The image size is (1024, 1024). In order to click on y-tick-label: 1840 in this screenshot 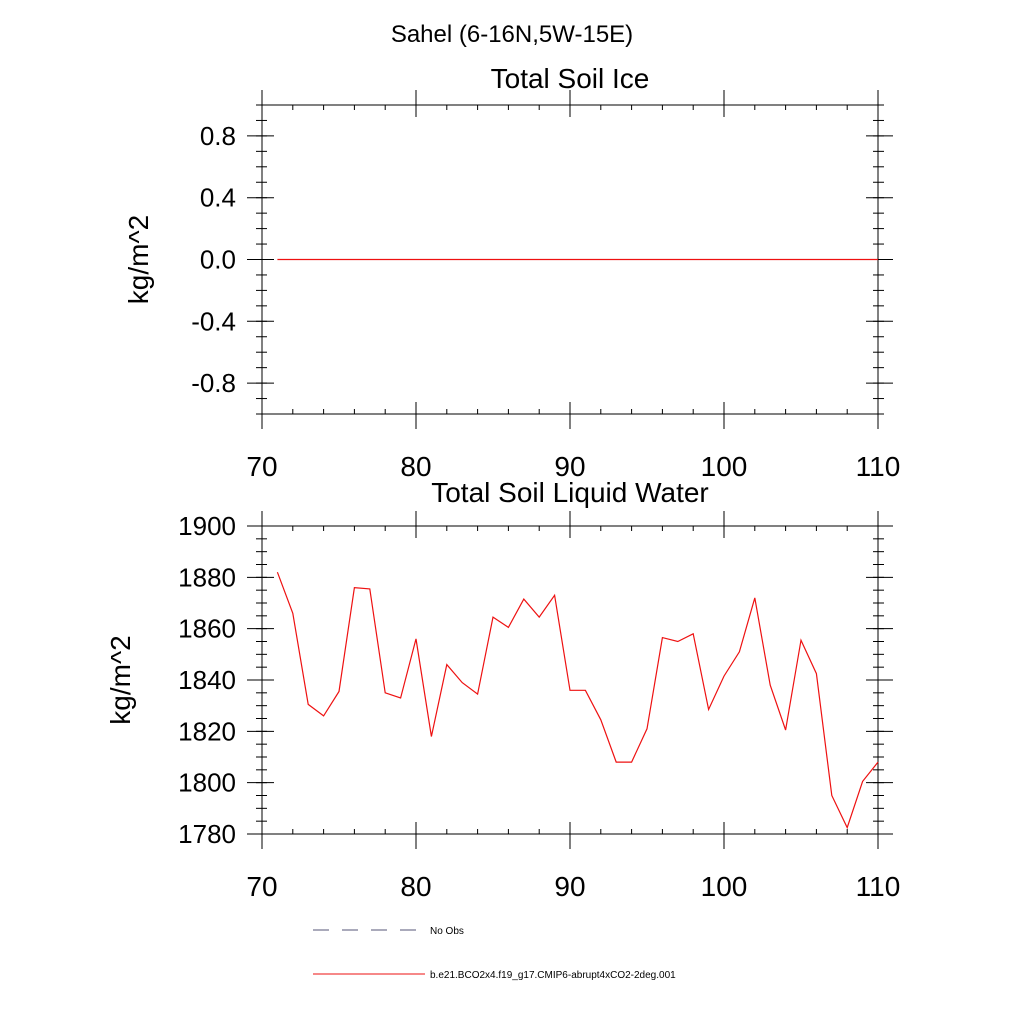, I will do `click(207, 680)`.